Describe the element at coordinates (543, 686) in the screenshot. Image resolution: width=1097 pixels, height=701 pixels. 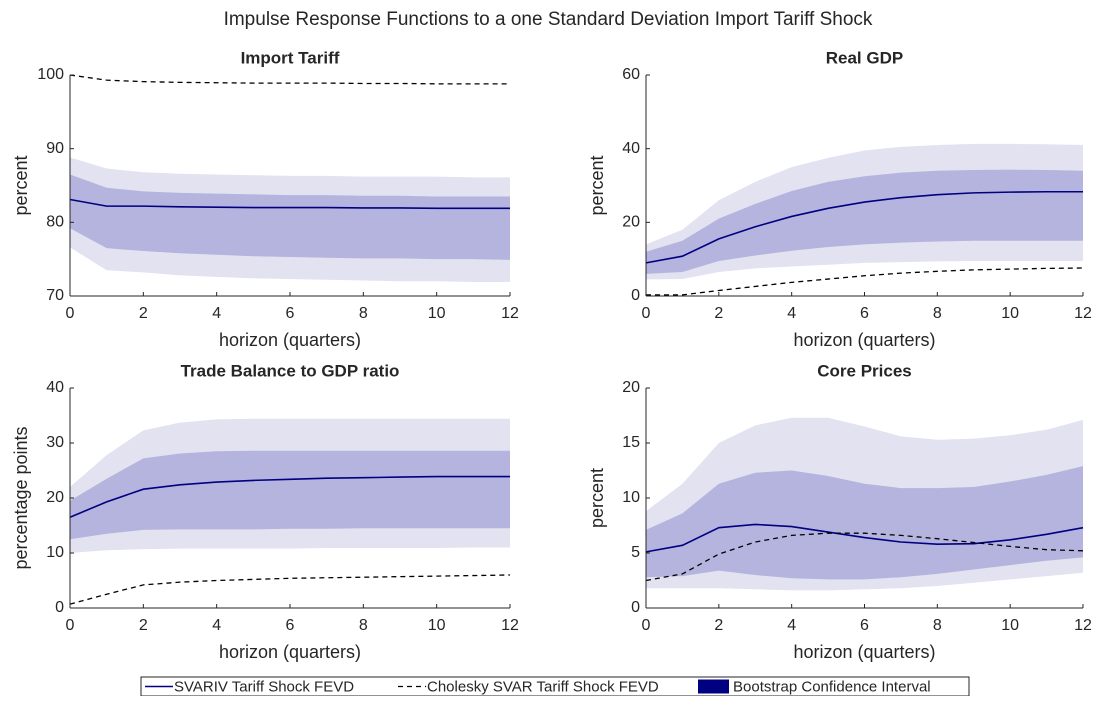
I see `legend-label: Cholesky SVAR Tariff Shock FEVD` at that location.